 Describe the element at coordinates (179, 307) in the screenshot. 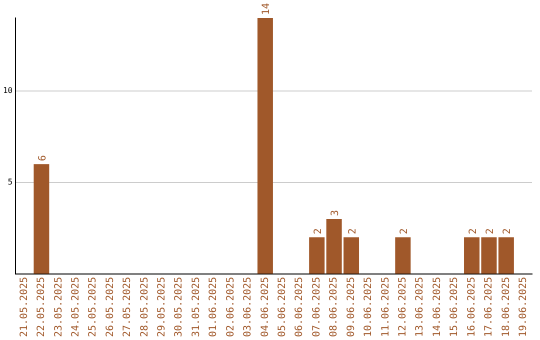

I see `x-tick-label: 30.05.2025` at that location.